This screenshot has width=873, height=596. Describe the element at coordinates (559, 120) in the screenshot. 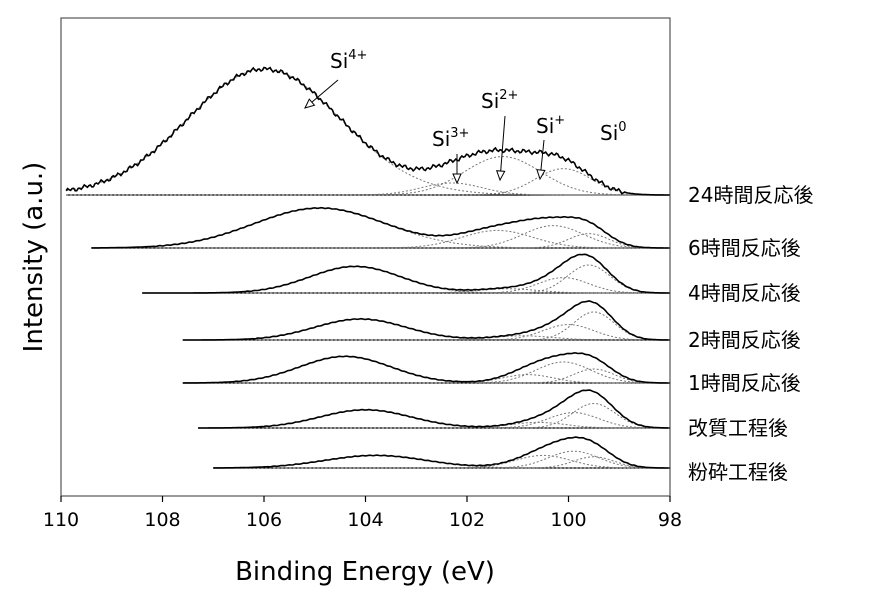

I see `annotation-sup: +` at that location.